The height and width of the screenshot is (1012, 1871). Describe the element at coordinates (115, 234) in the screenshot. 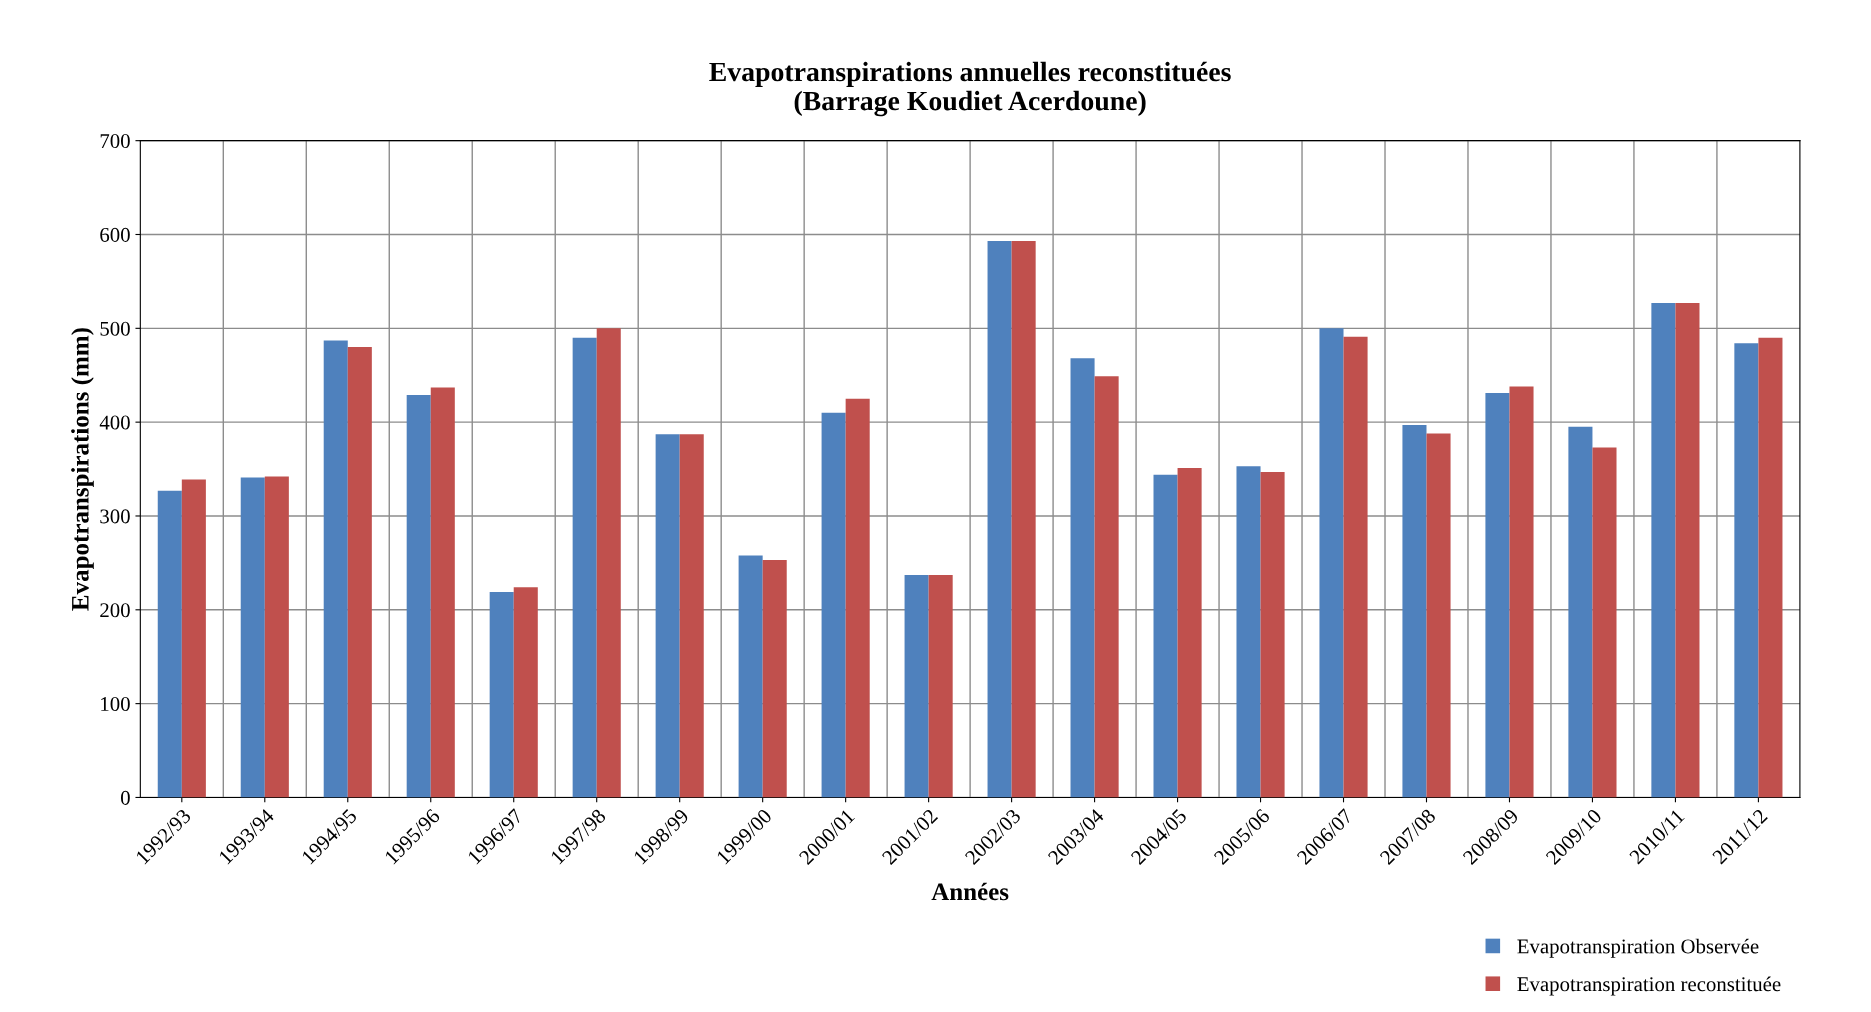

I see `y-tick-label: 600` at that location.